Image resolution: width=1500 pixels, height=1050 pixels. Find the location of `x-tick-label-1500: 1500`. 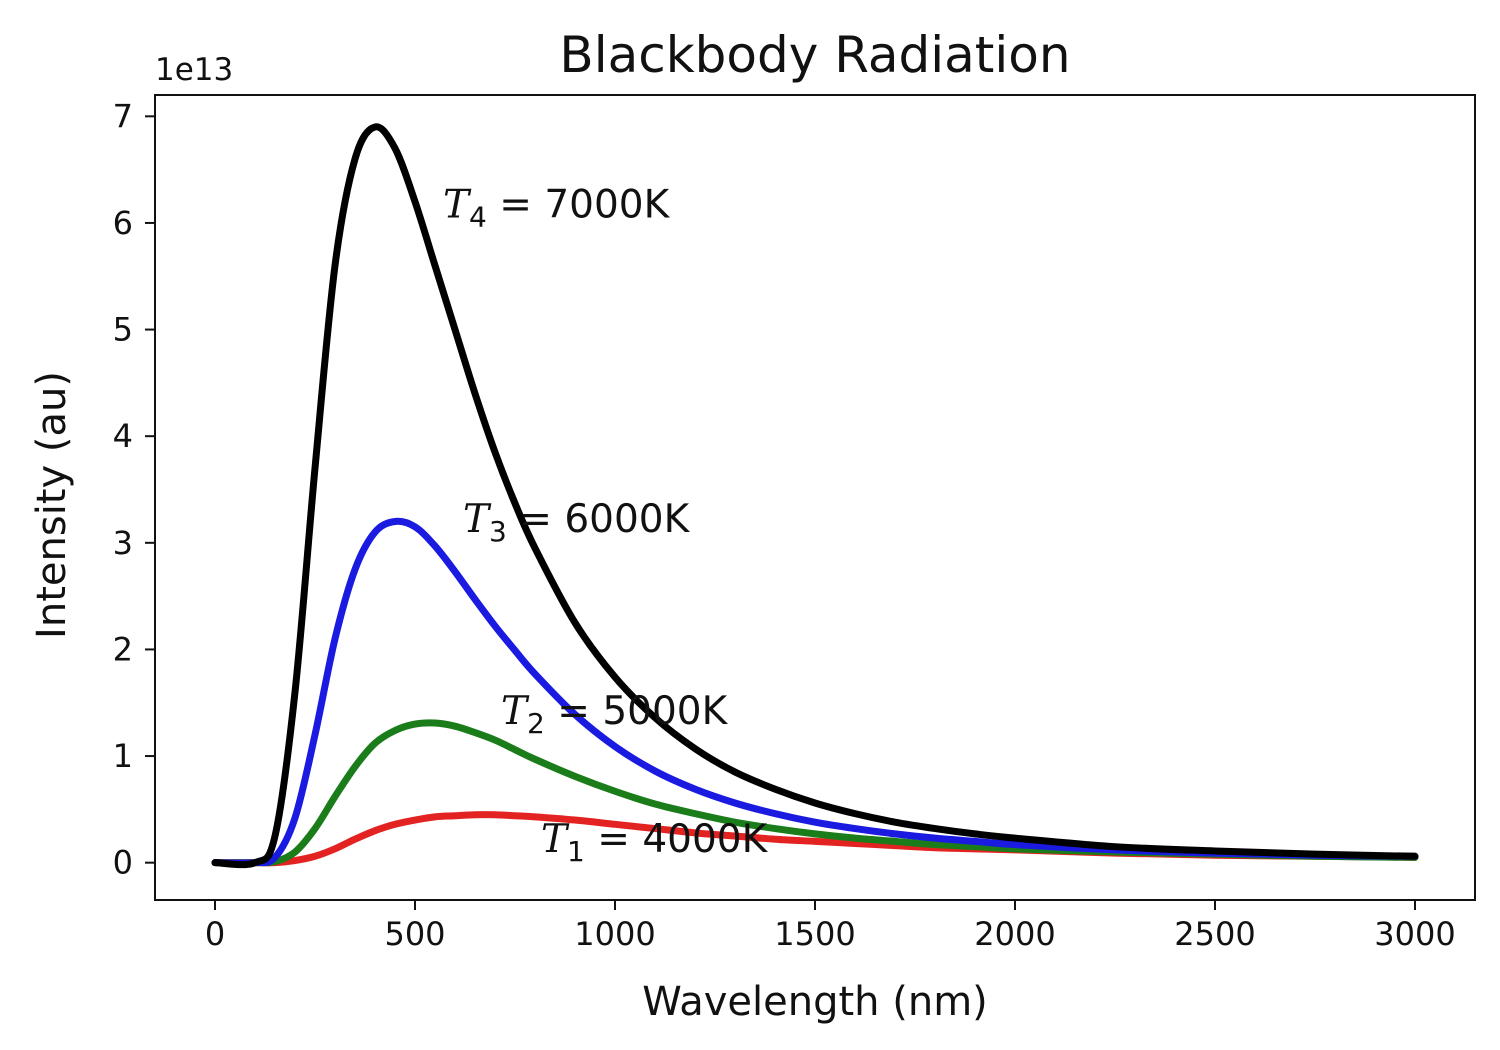

x-tick-label-1500: 1500 is located at coordinates (814, 934).